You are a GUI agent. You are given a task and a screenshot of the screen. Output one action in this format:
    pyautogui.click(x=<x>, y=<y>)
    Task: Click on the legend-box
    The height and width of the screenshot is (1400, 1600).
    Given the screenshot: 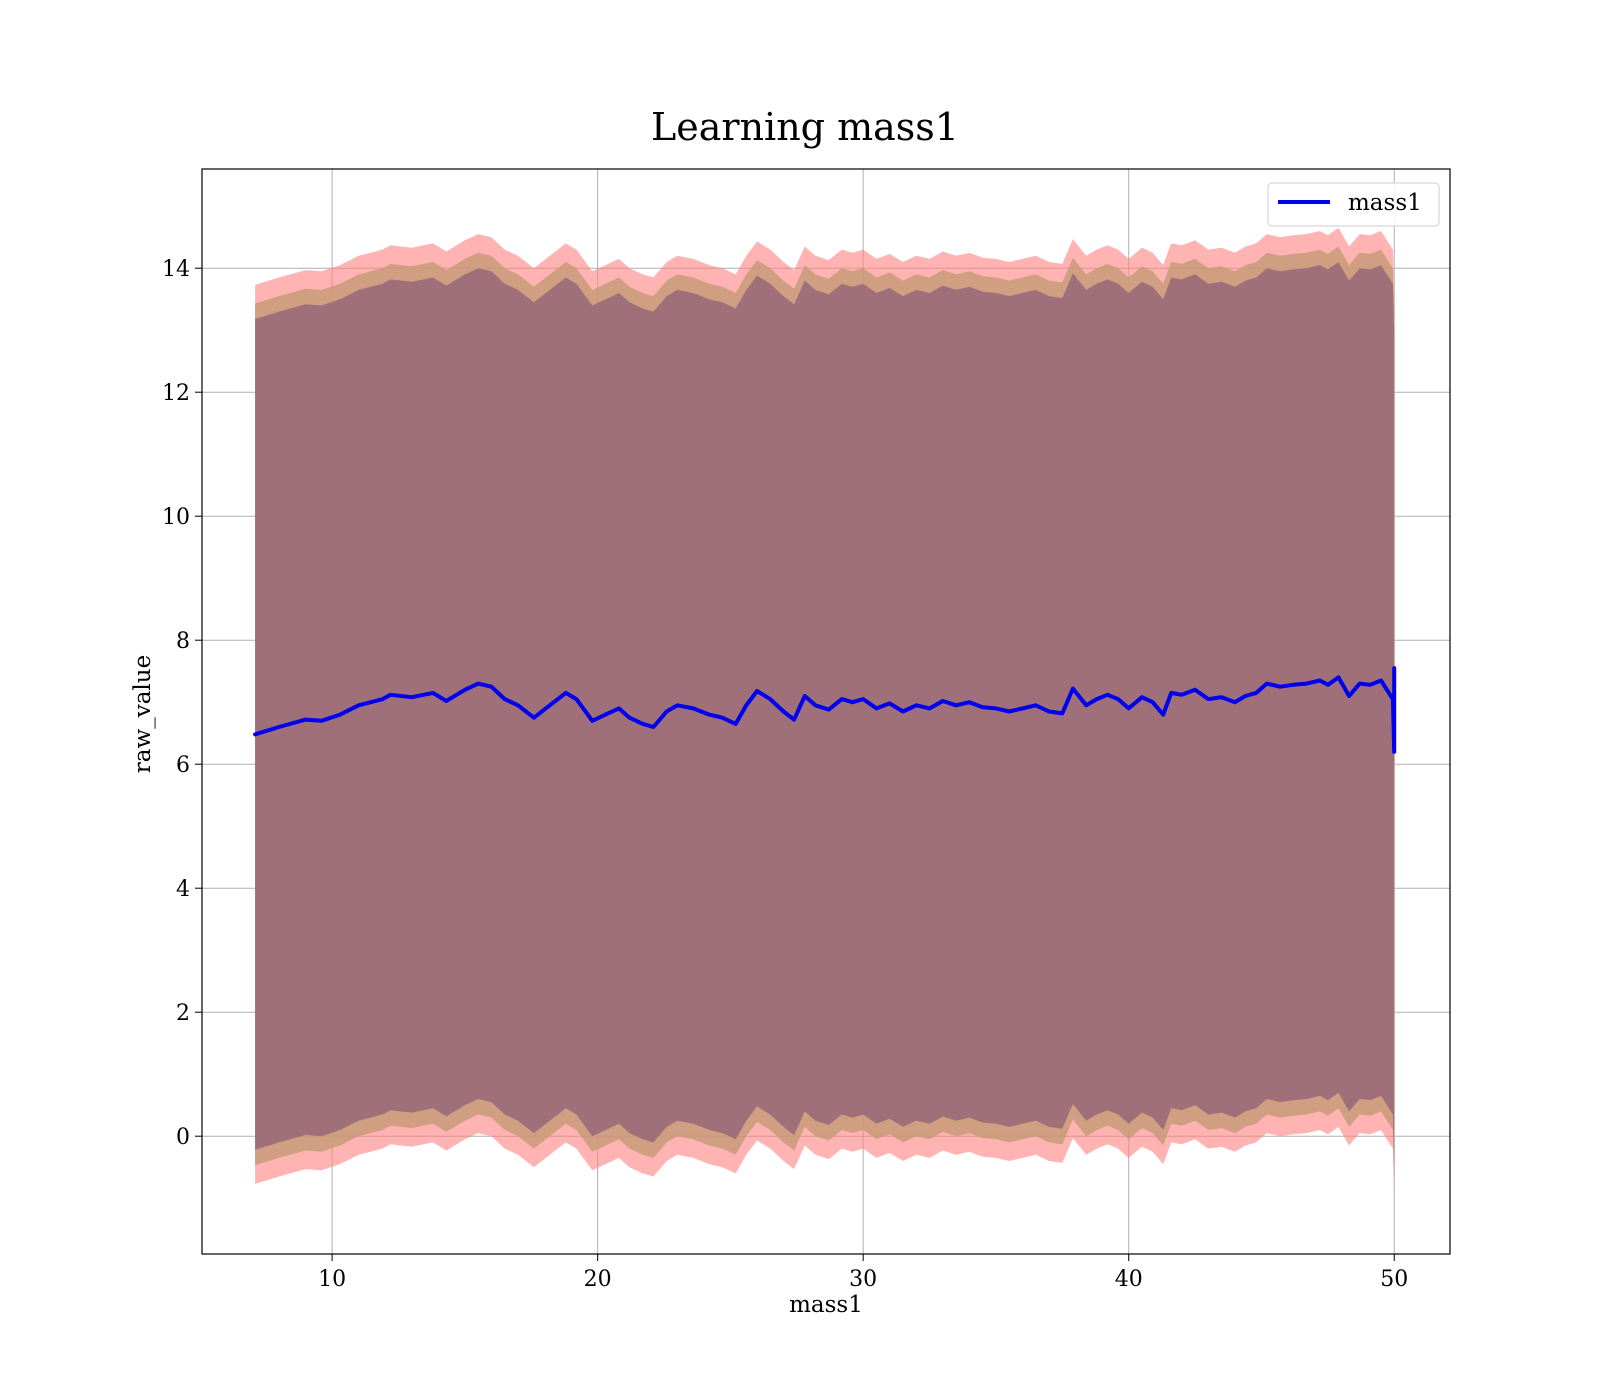 What is the action you would take?
    pyautogui.click(x=1353, y=204)
    